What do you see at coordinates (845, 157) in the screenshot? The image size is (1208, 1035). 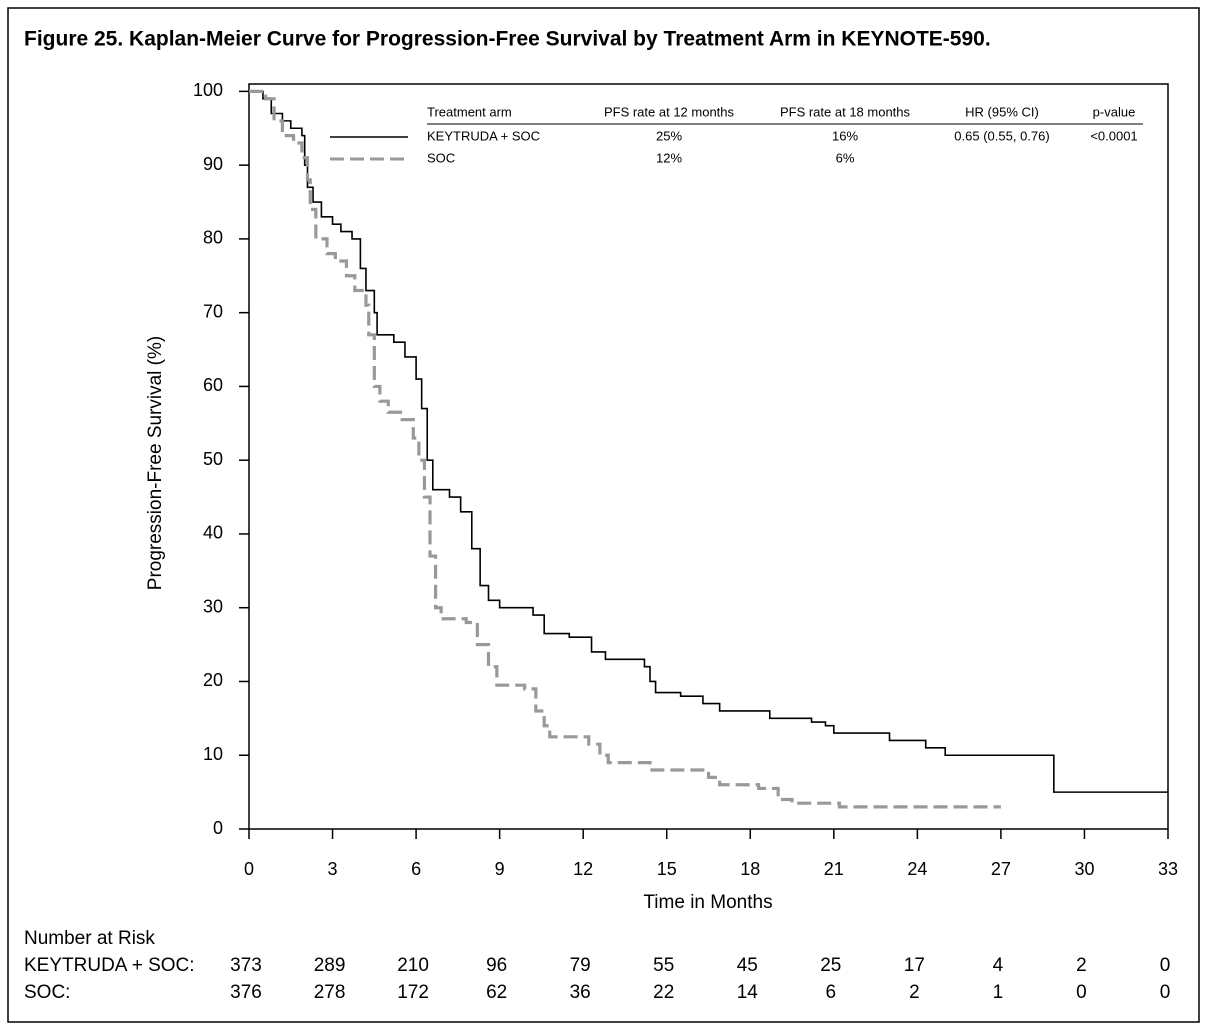 I see `legend-cell: 6%` at bounding box center [845, 157].